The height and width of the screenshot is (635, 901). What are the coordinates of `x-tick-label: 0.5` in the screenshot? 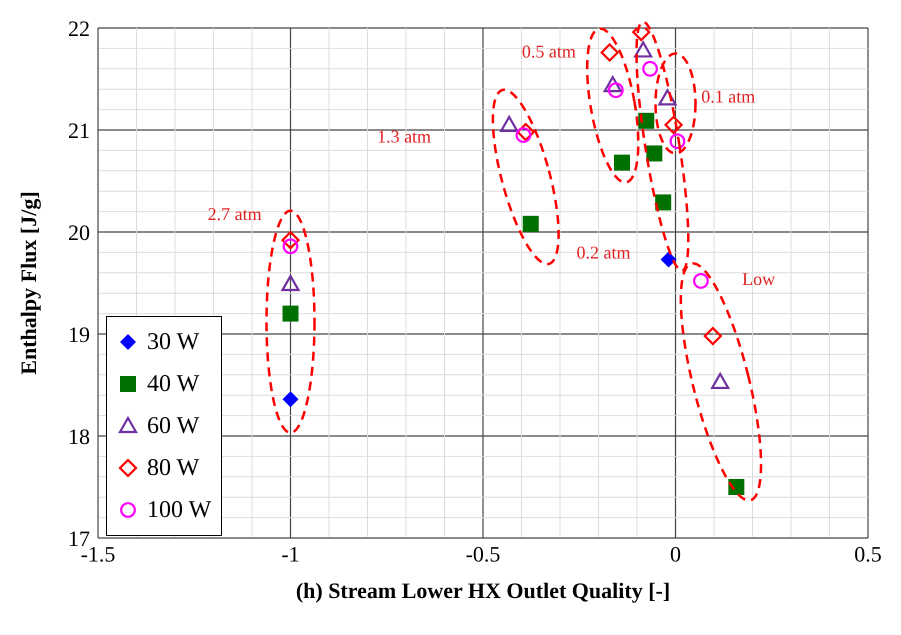 It's located at (868, 554).